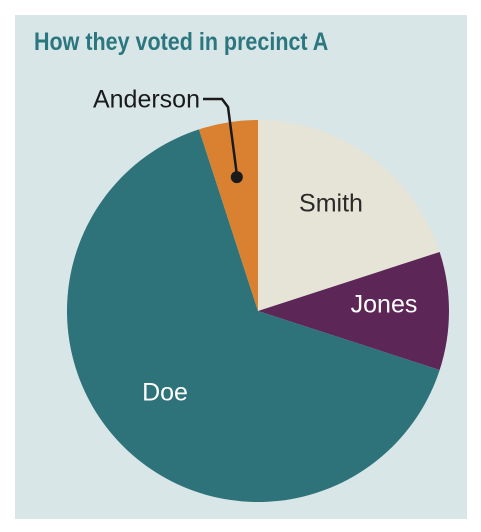 This screenshot has width=481, height=532. I want to click on slice-label-jones: Jones, so click(384, 305).